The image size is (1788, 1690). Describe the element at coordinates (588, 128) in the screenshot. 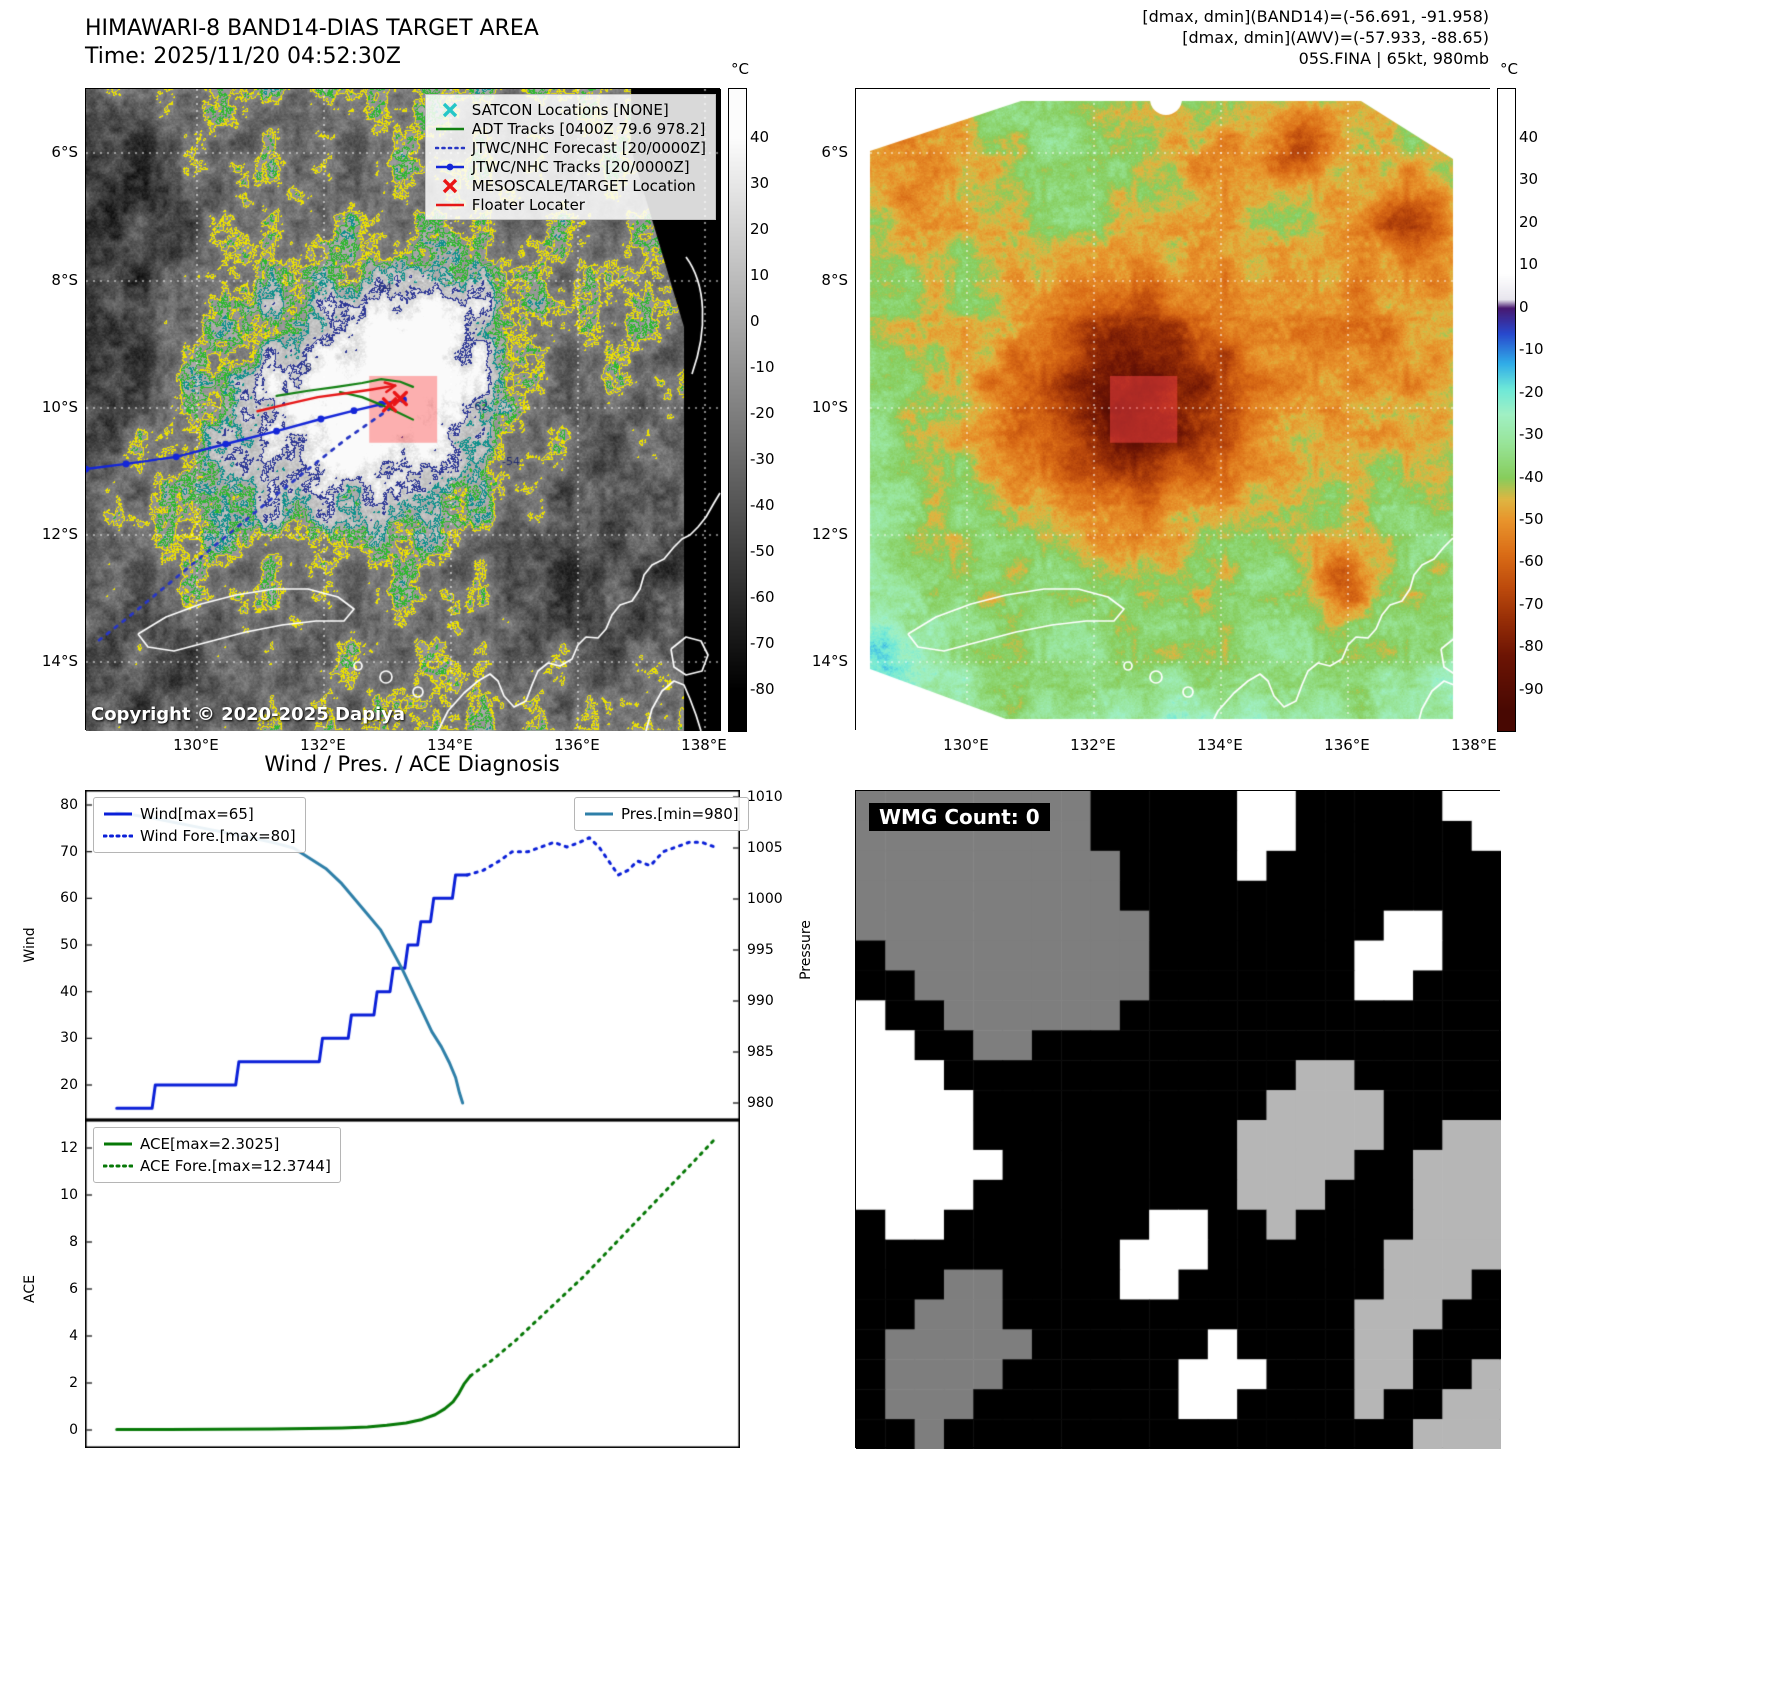

I see `legend-label: ADT Tracks [0400Z 79.6 978.2]` at that location.